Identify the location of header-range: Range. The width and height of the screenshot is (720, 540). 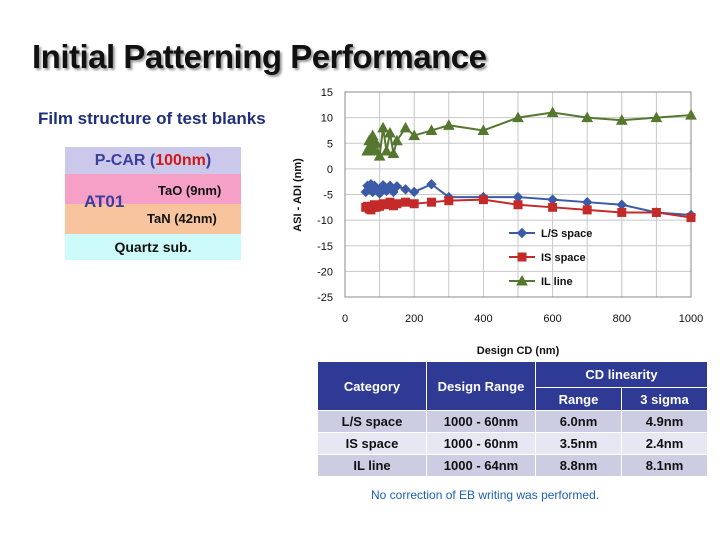
(578, 399).